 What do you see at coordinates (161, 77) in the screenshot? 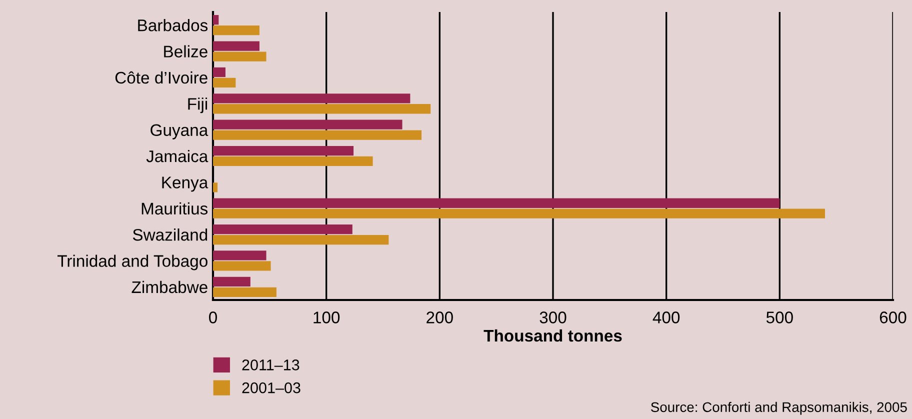
I see `y-tick-label: Côte d’Ivoire` at bounding box center [161, 77].